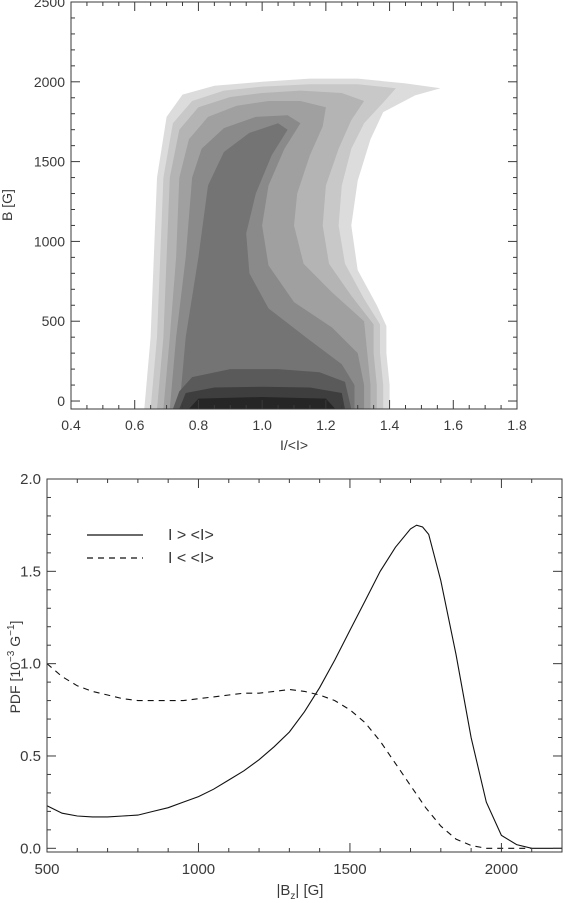  Describe the element at coordinates (46, 869) in the screenshot. I see `x-tick-label: 500` at that location.